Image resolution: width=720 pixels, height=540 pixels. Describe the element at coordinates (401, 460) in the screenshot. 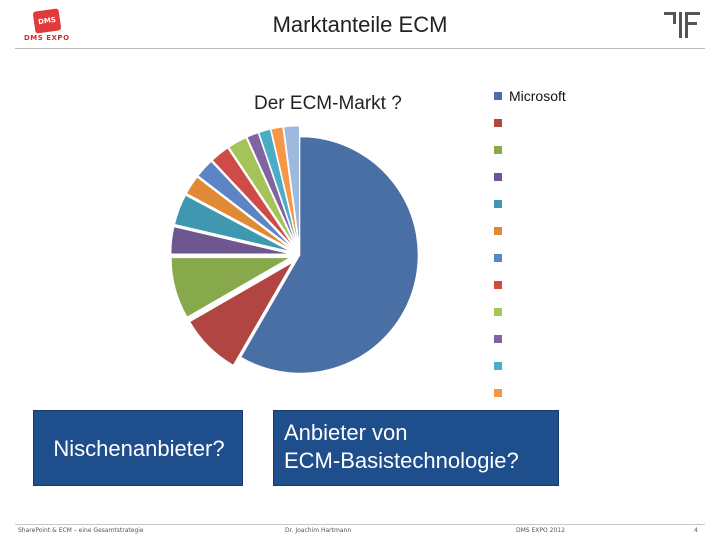

I see `callout-base-technology-line2: ECM-Basistechnologie?` at that location.